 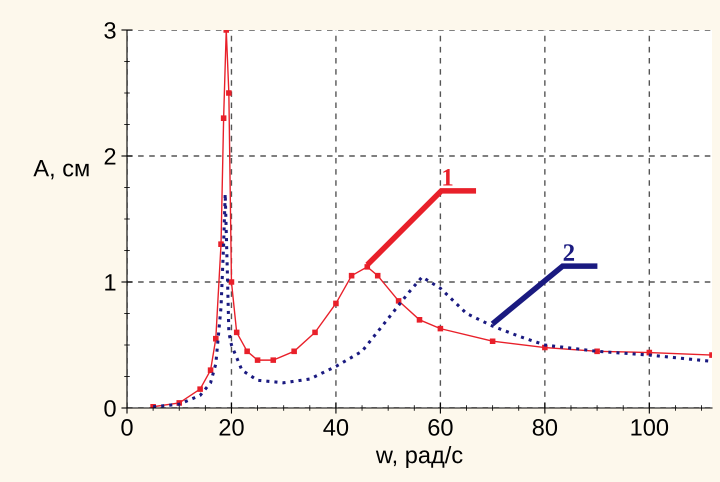 I want to click on y-axis-title: A, см, so click(x=61, y=170).